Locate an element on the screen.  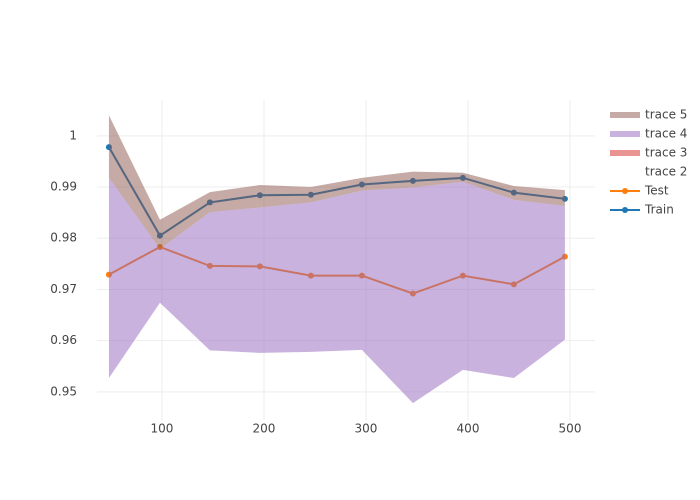
legend-label: trace 5 is located at coordinates (666, 115).